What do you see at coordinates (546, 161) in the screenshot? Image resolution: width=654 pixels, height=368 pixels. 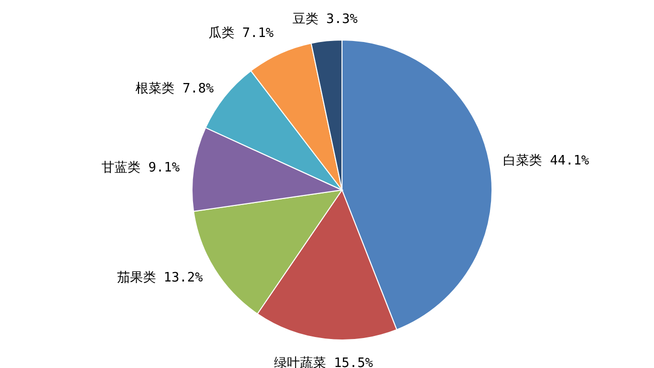 I see `slice-label: 白菜类 44.1%` at bounding box center [546, 161].